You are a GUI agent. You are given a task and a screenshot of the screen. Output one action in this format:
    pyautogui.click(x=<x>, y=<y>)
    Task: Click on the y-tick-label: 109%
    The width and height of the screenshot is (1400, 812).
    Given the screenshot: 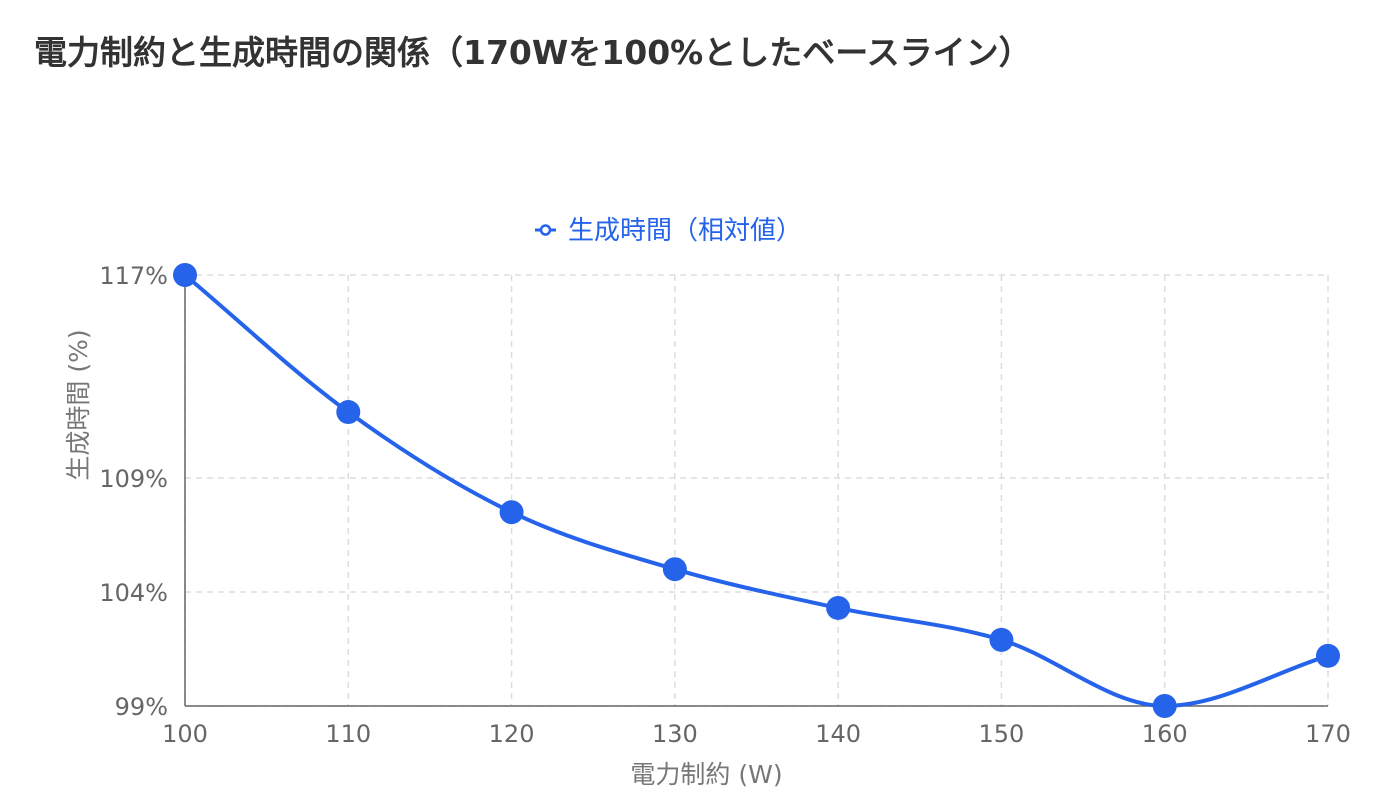 What is the action you would take?
    pyautogui.click(x=133, y=479)
    